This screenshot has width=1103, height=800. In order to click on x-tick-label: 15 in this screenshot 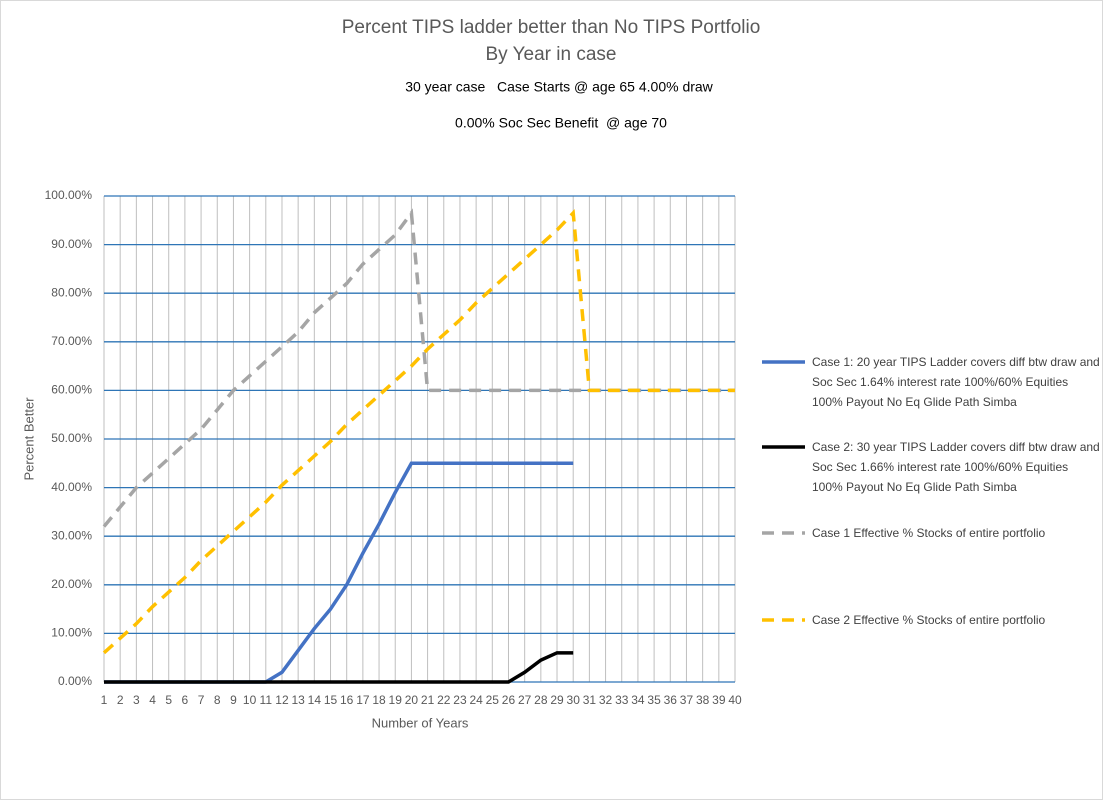, I will do `click(331, 700)`.